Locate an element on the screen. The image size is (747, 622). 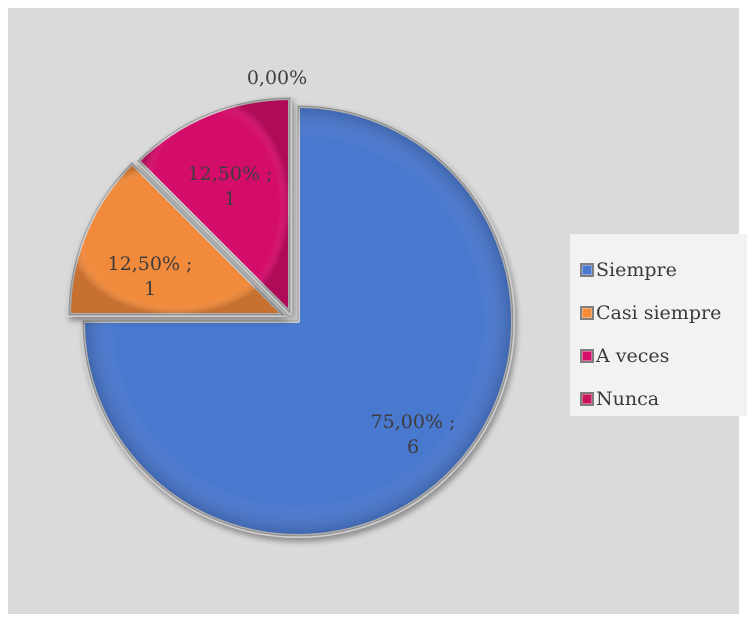
pie-slice-bevel-a-veces is located at coordinates (214, 206).